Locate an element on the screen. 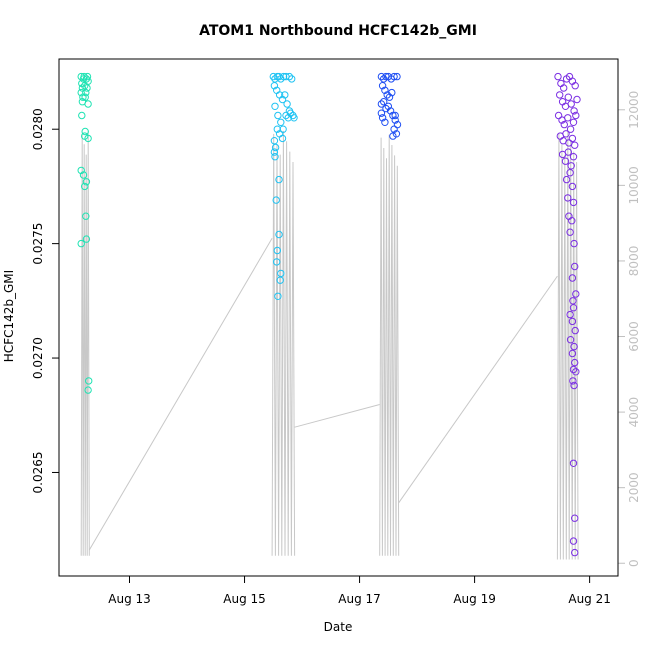 Image resolution: width=650 pixels, height=650 pixels. y-tick-label: 0.0265 is located at coordinates (38, 472).